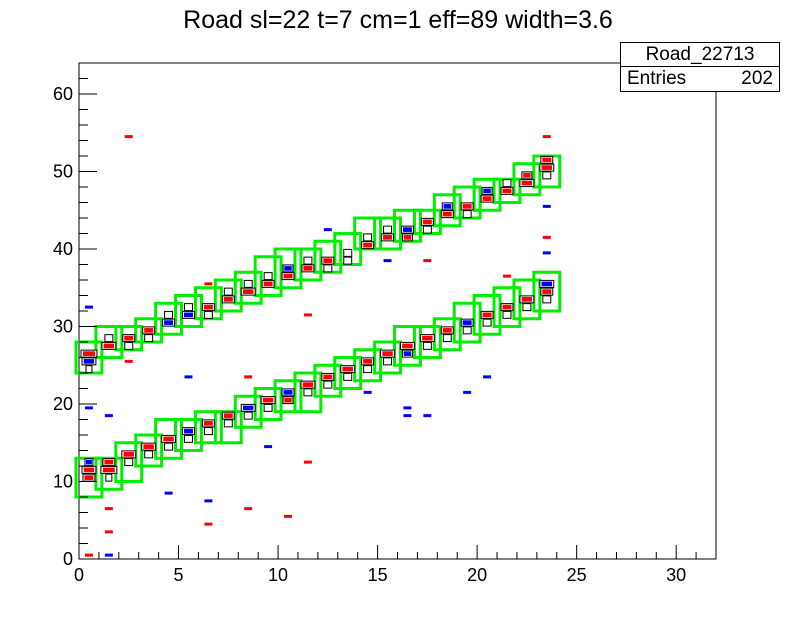  I want to click on x-tick-label: 25, so click(577, 575).